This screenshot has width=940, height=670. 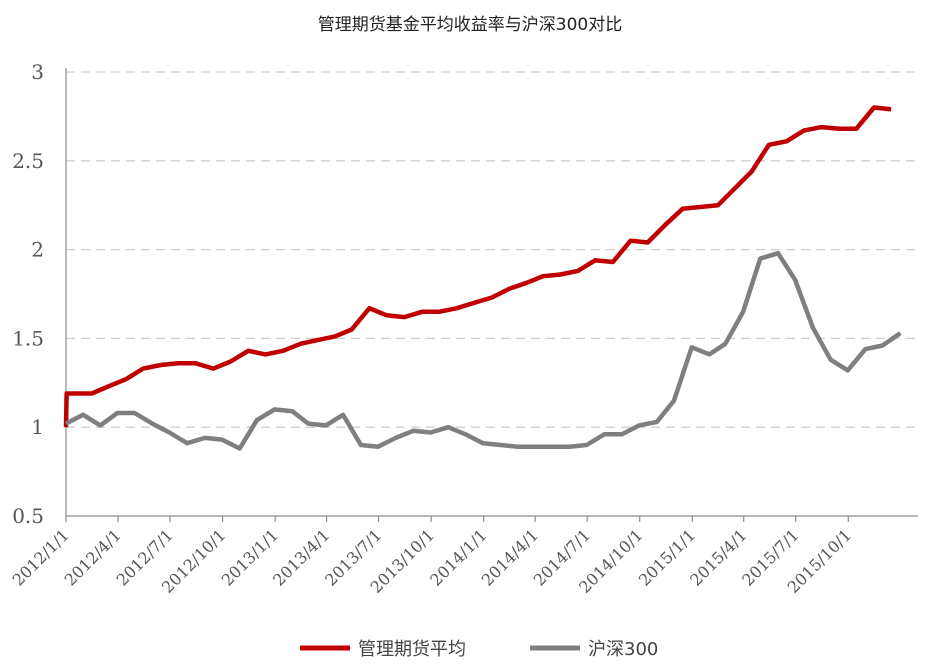 I want to click on chart-title: 管理期货基金平均收益率与沪深300对比, so click(x=470, y=25).